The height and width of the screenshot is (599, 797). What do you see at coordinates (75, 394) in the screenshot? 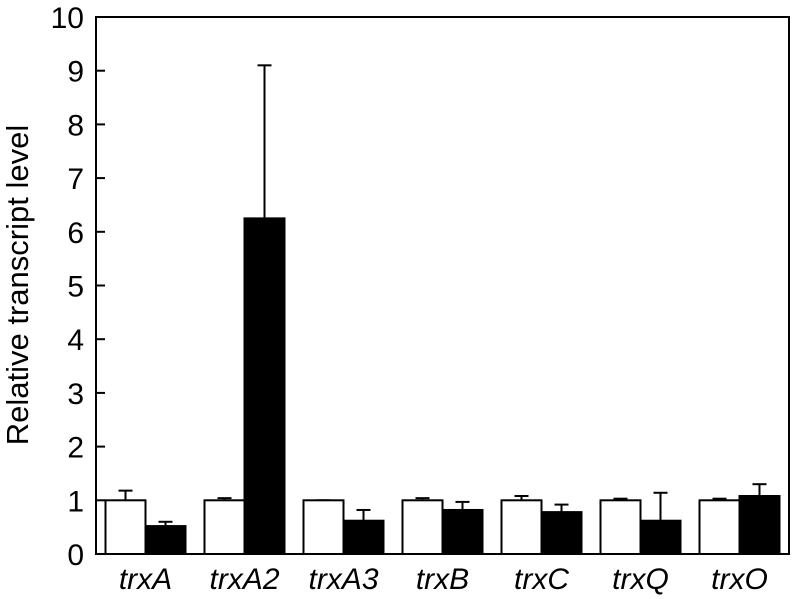
I see `y-tick-label-3: 3` at bounding box center [75, 394].